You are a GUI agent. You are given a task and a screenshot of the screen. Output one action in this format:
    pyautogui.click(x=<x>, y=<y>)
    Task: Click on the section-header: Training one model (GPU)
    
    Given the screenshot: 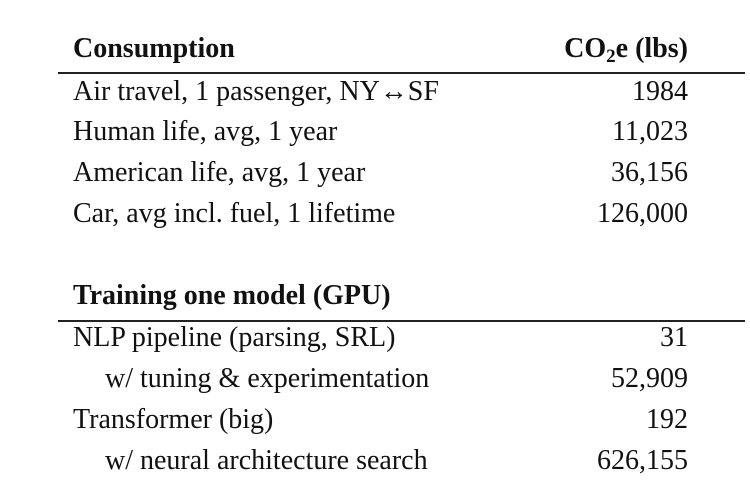 What is the action you would take?
    pyautogui.click(x=232, y=295)
    